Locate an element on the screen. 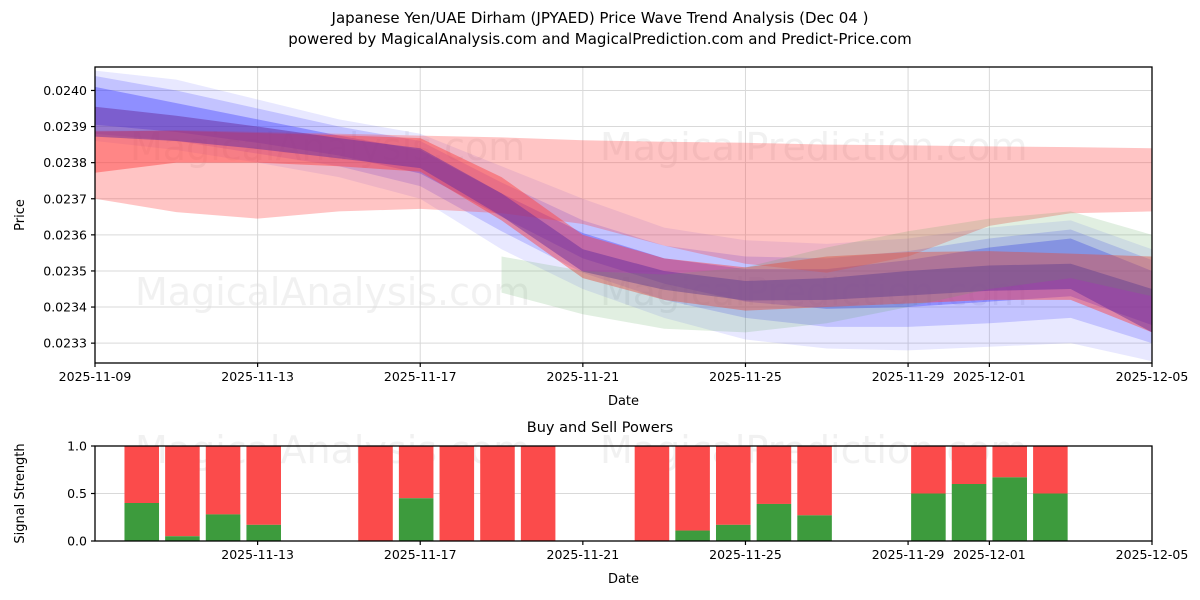 The height and width of the screenshot is (600, 1200). ytick-label: 0.0240 is located at coordinates (65, 90).